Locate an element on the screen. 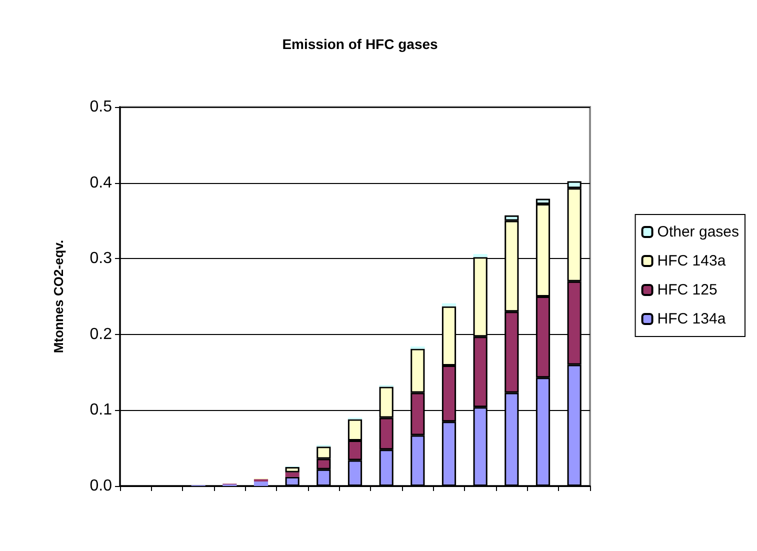 The image size is (757, 551). y-tick-label: 0.0 is located at coordinates (101, 486).